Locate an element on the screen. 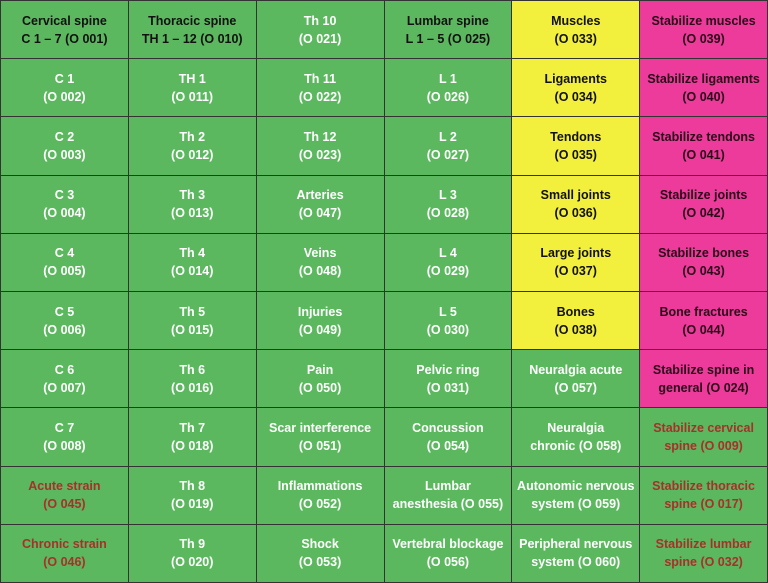  cell-text: (O 042) is located at coordinates (703, 213).